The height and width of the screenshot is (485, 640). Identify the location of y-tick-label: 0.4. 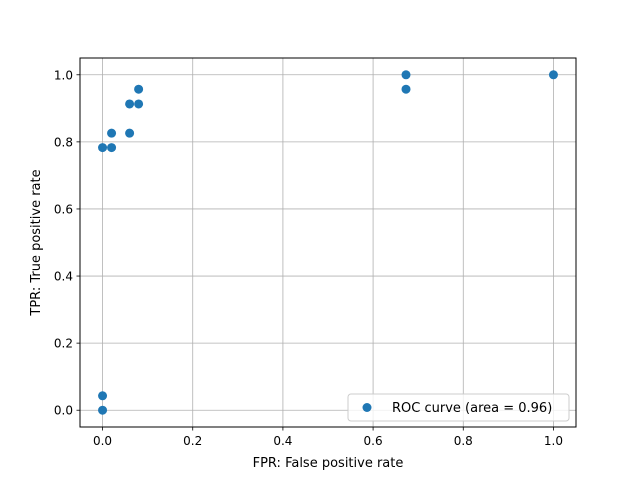
(63, 277).